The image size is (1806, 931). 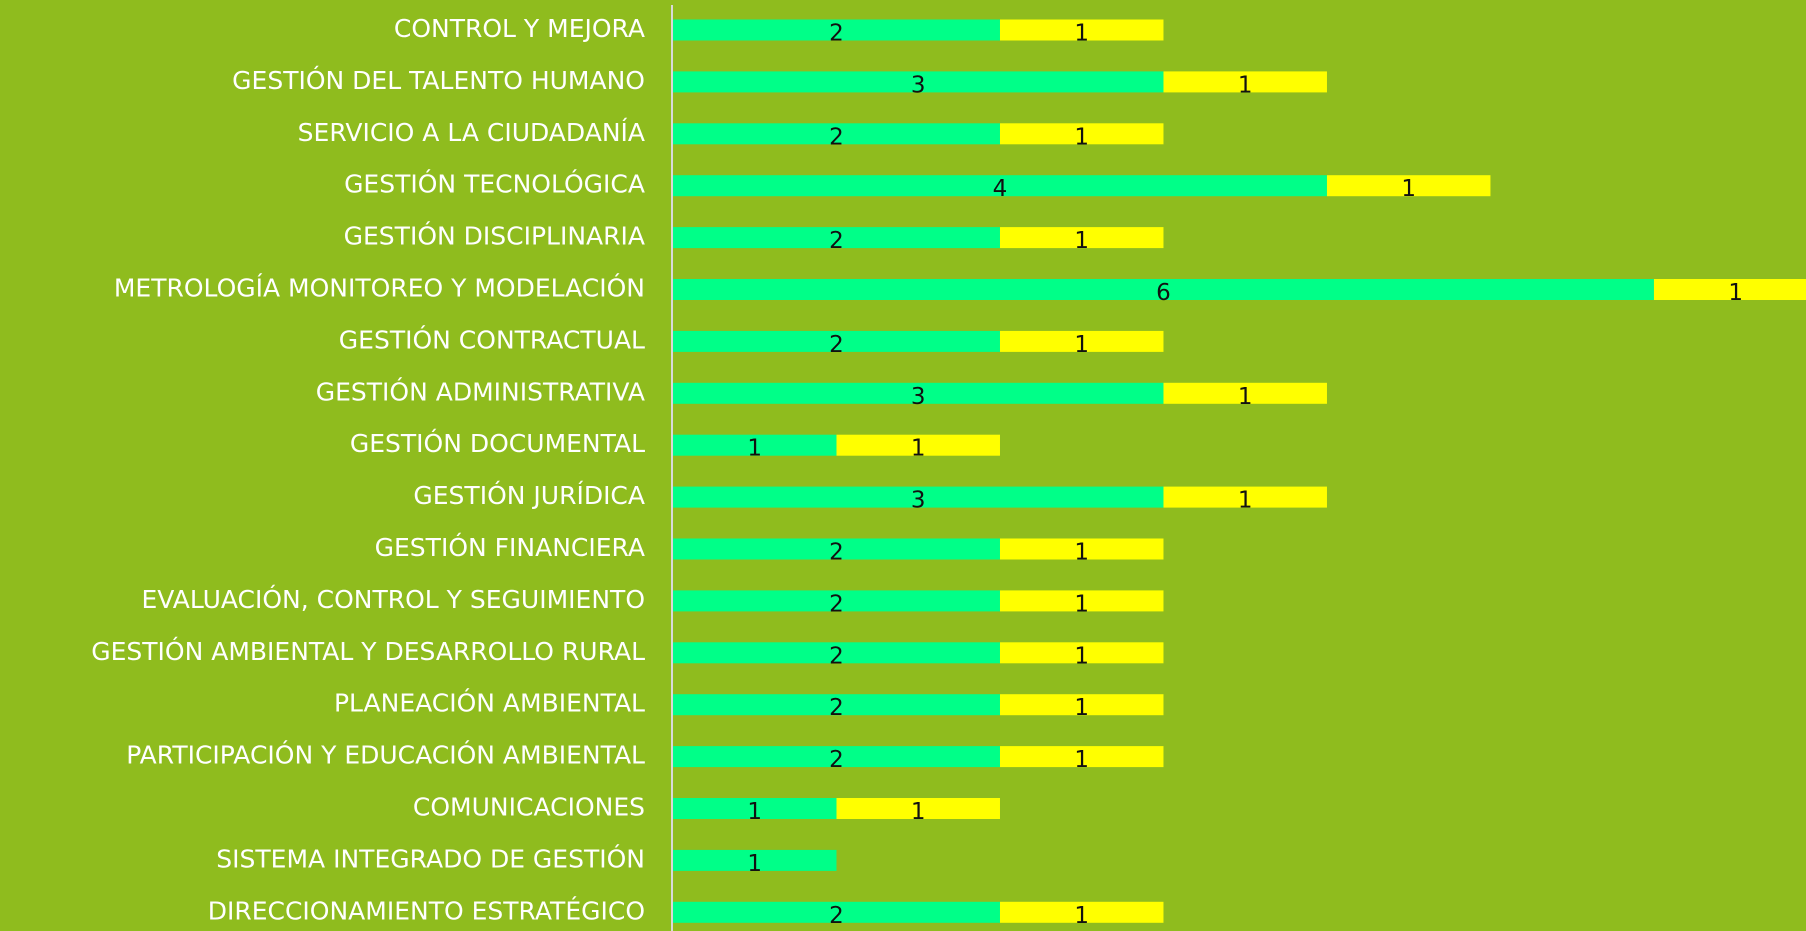 What do you see at coordinates (394, 599) in the screenshot?
I see `category-label: EVALUACIÓN, CONTROL Y SEGUIMIENTO` at bounding box center [394, 599].